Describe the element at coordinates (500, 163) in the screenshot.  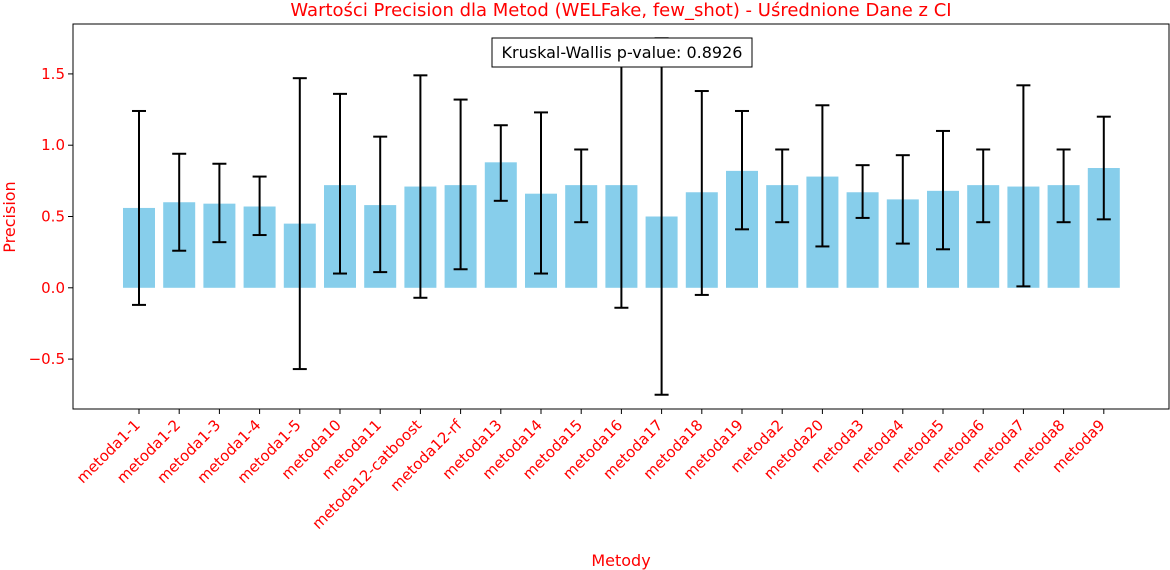
I see `error-bar-metoda13` at that location.